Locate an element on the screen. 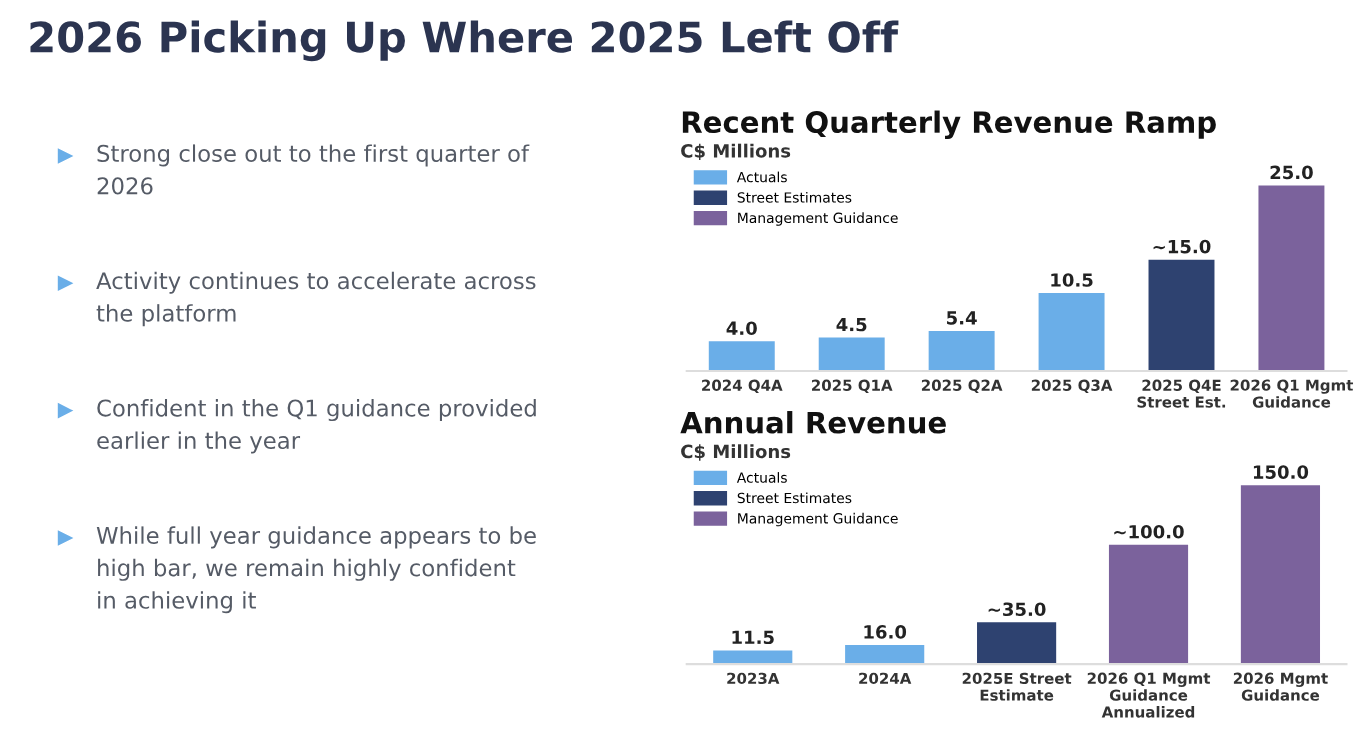 This screenshot has height=742, width=1360. data-label: 10.5 is located at coordinates (1072, 280).